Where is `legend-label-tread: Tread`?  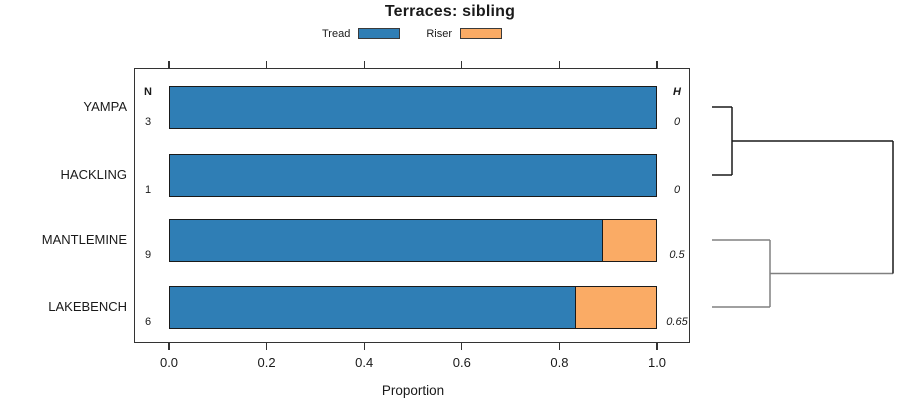
legend-label-tread: Tread is located at coordinates (336, 33).